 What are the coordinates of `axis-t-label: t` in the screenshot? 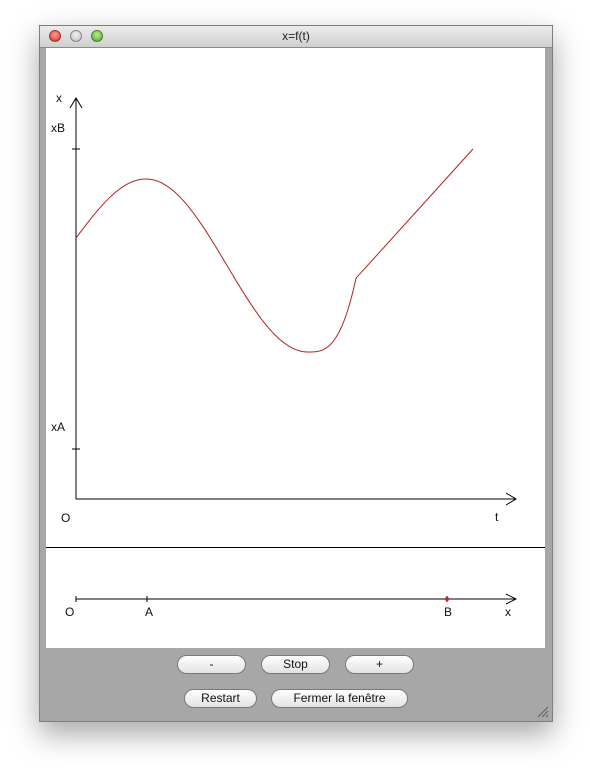 It's located at (497, 517).